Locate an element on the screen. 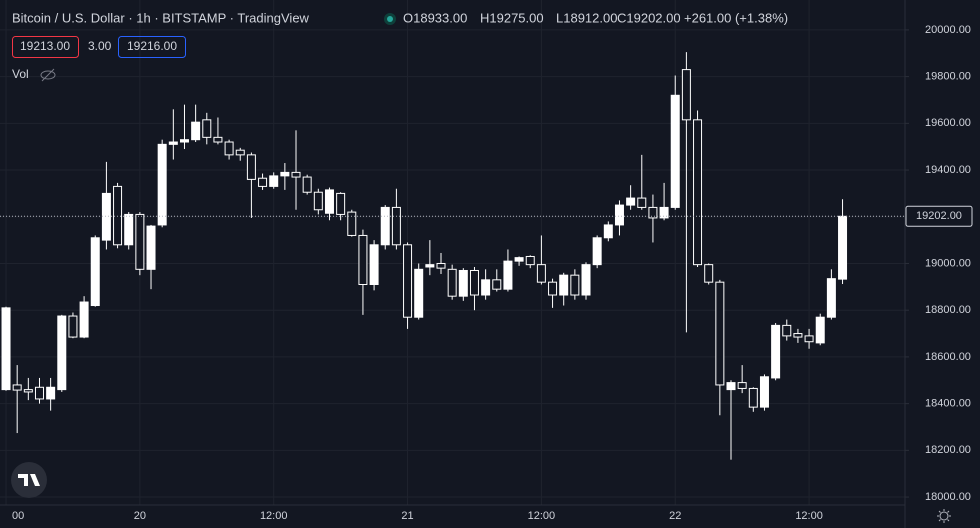 This screenshot has height=528, width=980. y-tick-label: 18400.00 is located at coordinates (948, 404).